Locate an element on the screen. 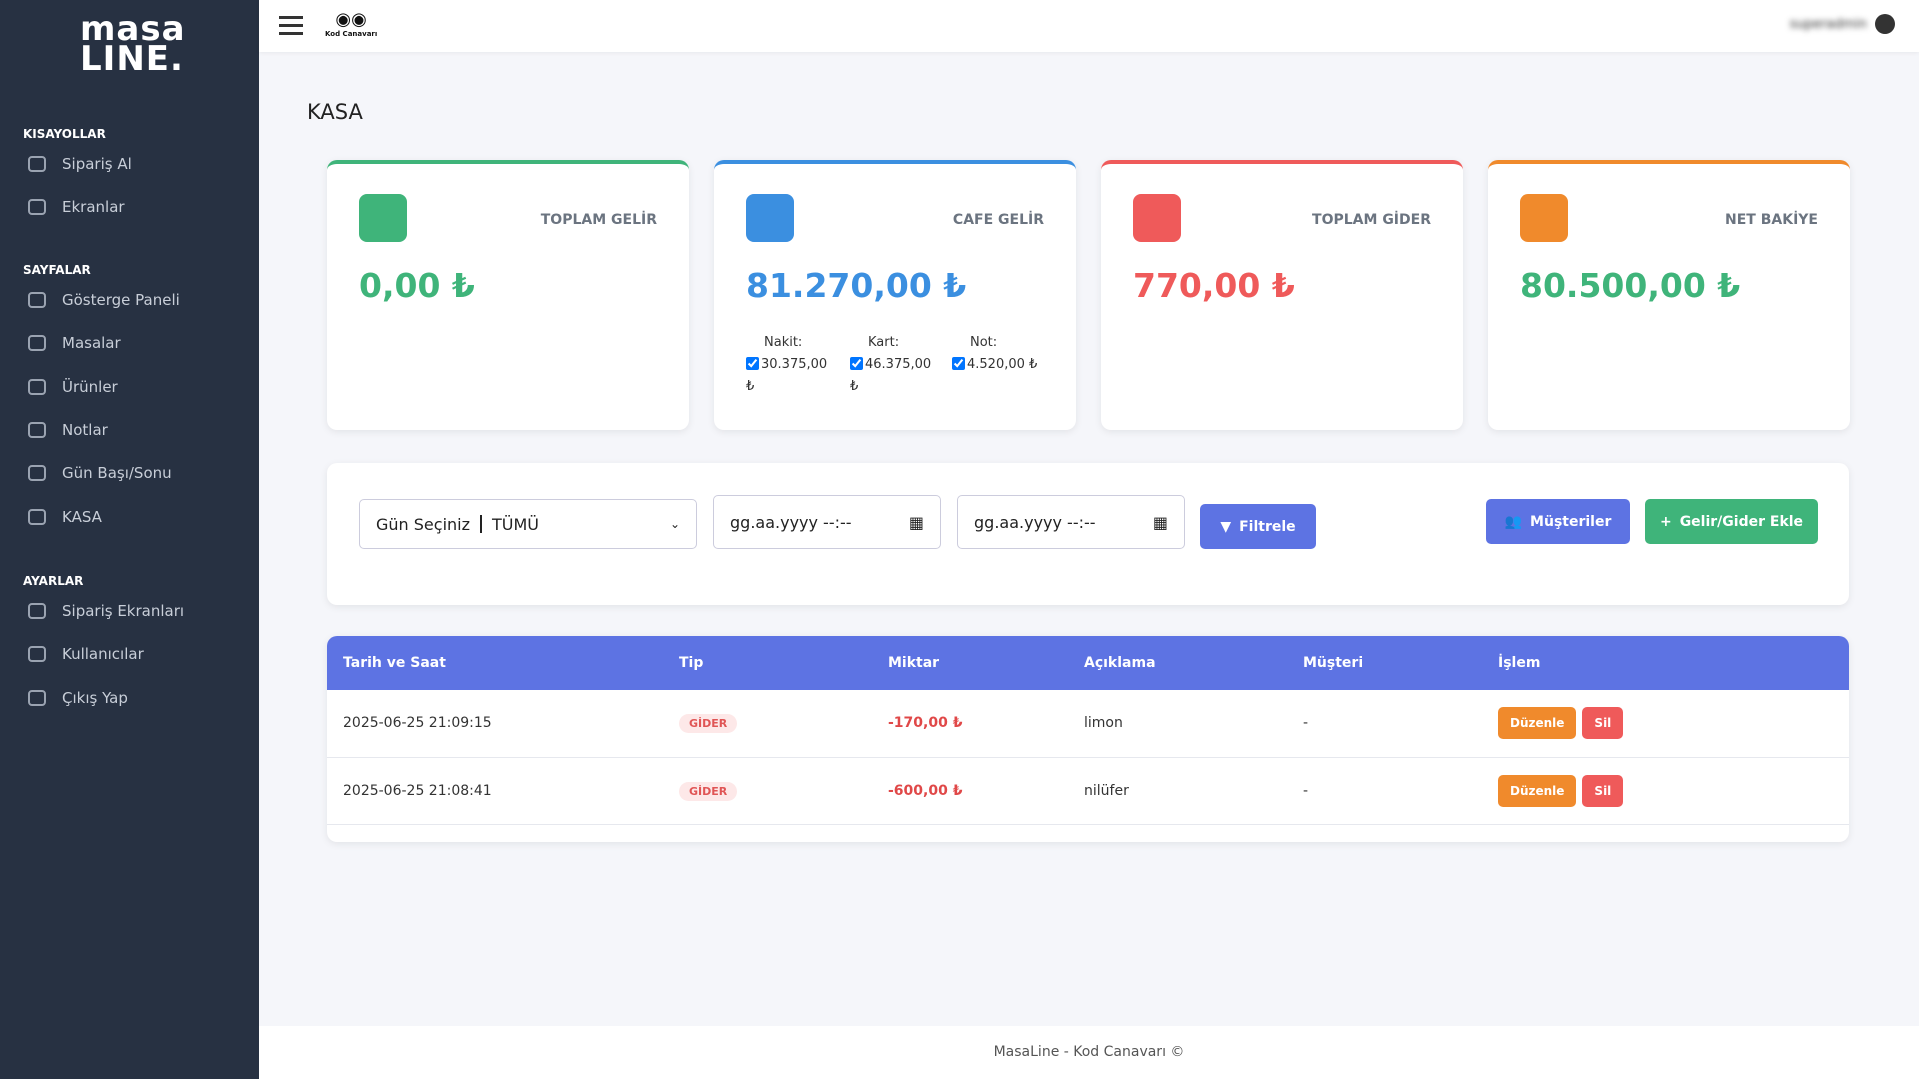 The image size is (1919, 1079). cell-text: - is located at coordinates (1306, 790).